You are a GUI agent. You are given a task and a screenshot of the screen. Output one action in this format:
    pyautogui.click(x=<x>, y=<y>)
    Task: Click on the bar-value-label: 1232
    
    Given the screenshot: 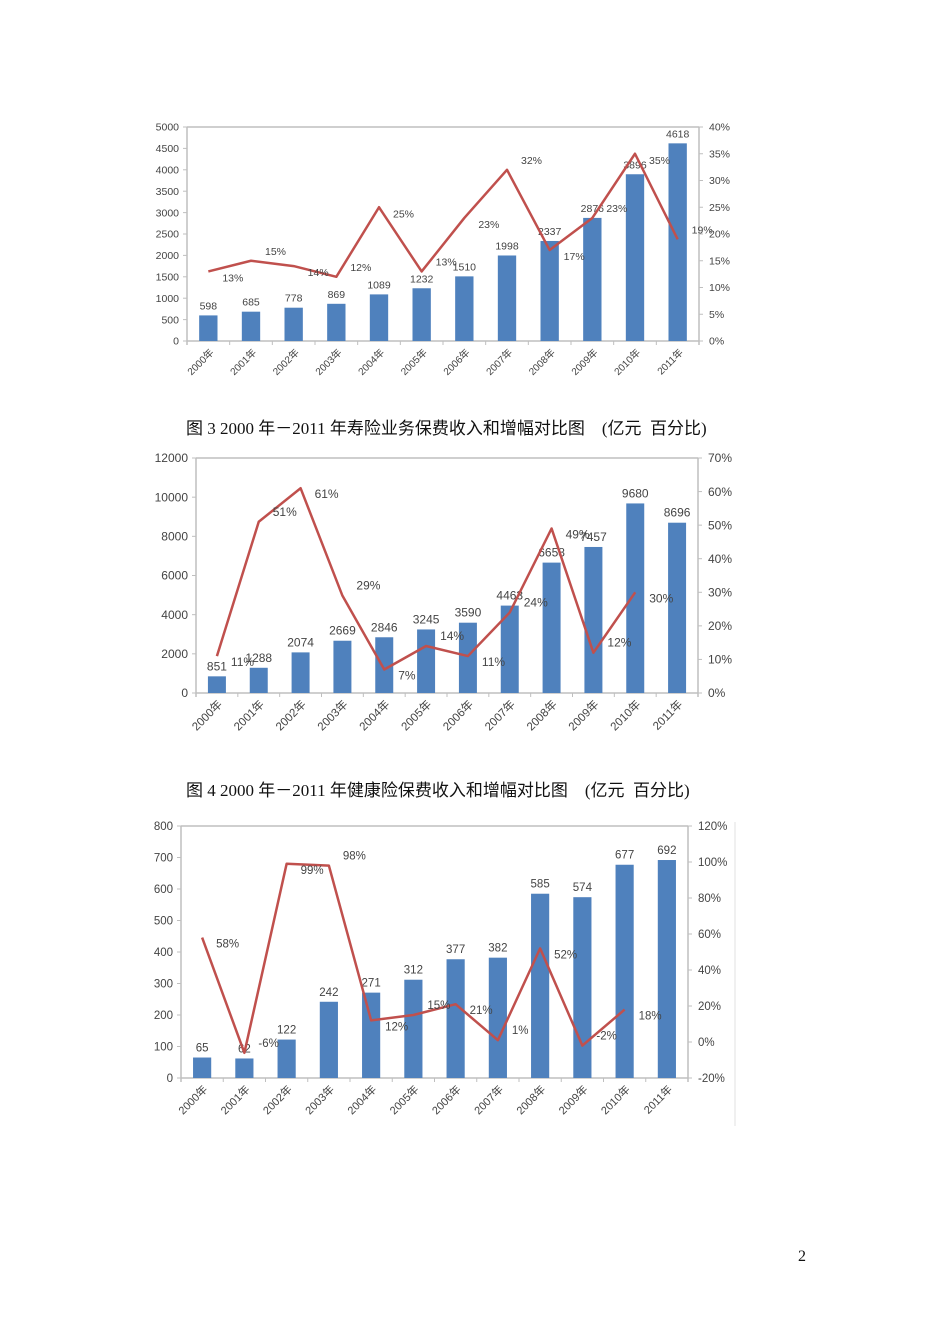 What is the action you would take?
    pyautogui.click(x=422, y=279)
    